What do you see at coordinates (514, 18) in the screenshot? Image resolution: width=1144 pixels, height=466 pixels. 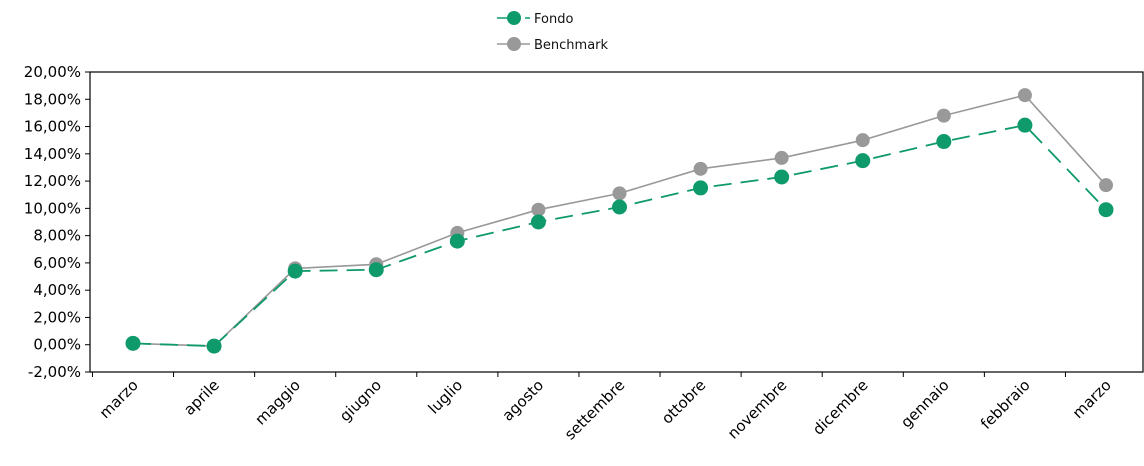 I see `legend-marker-fondo` at bounding box center [514, 18].